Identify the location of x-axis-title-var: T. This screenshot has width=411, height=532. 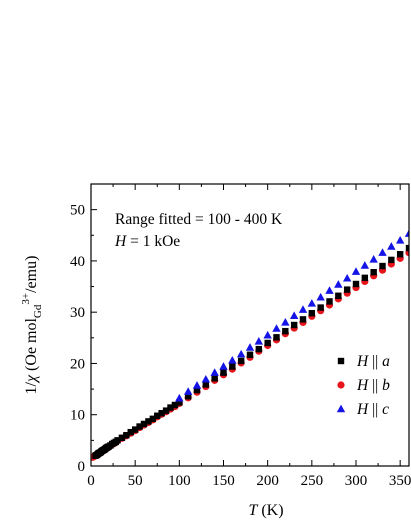
(253, 510).